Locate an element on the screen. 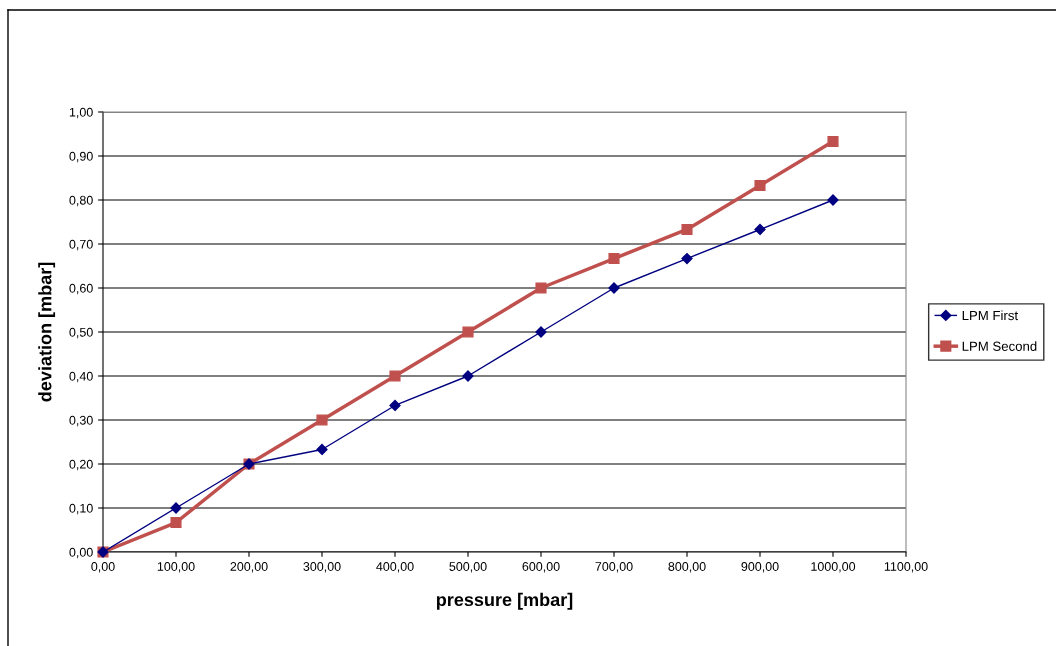 The image size is (1056, 646). x-axis-title: pressure [mbar] is located at coordinates (504, 601).